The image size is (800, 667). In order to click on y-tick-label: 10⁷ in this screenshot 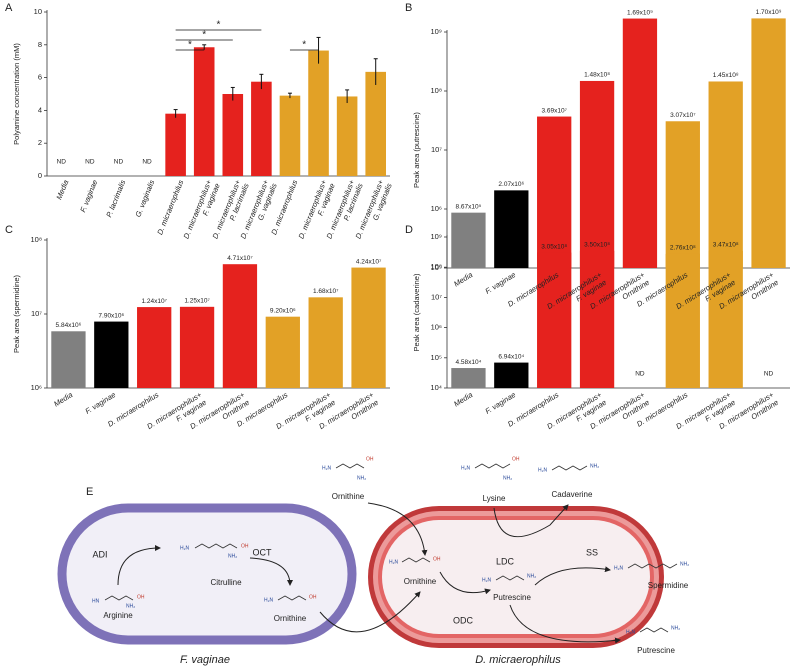, I will do `click(36, 313)`.